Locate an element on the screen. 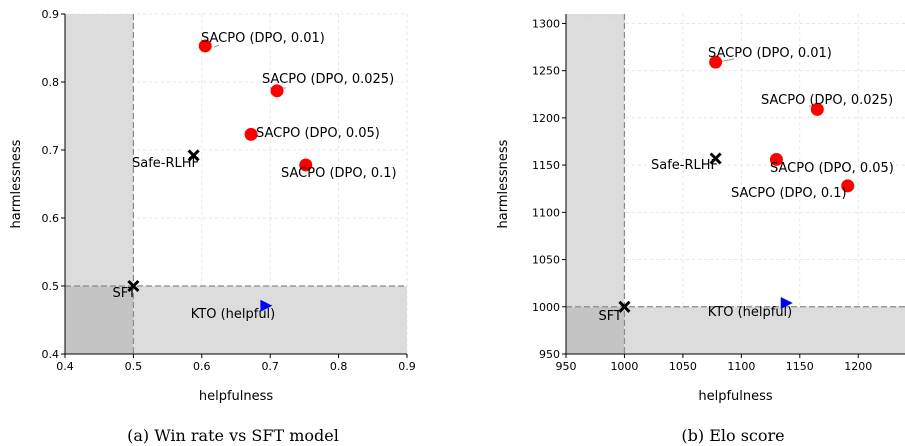 The height and width of the screenshot is (446, 905). y-tick-label: 1150 is located at coordinates (546, 165).